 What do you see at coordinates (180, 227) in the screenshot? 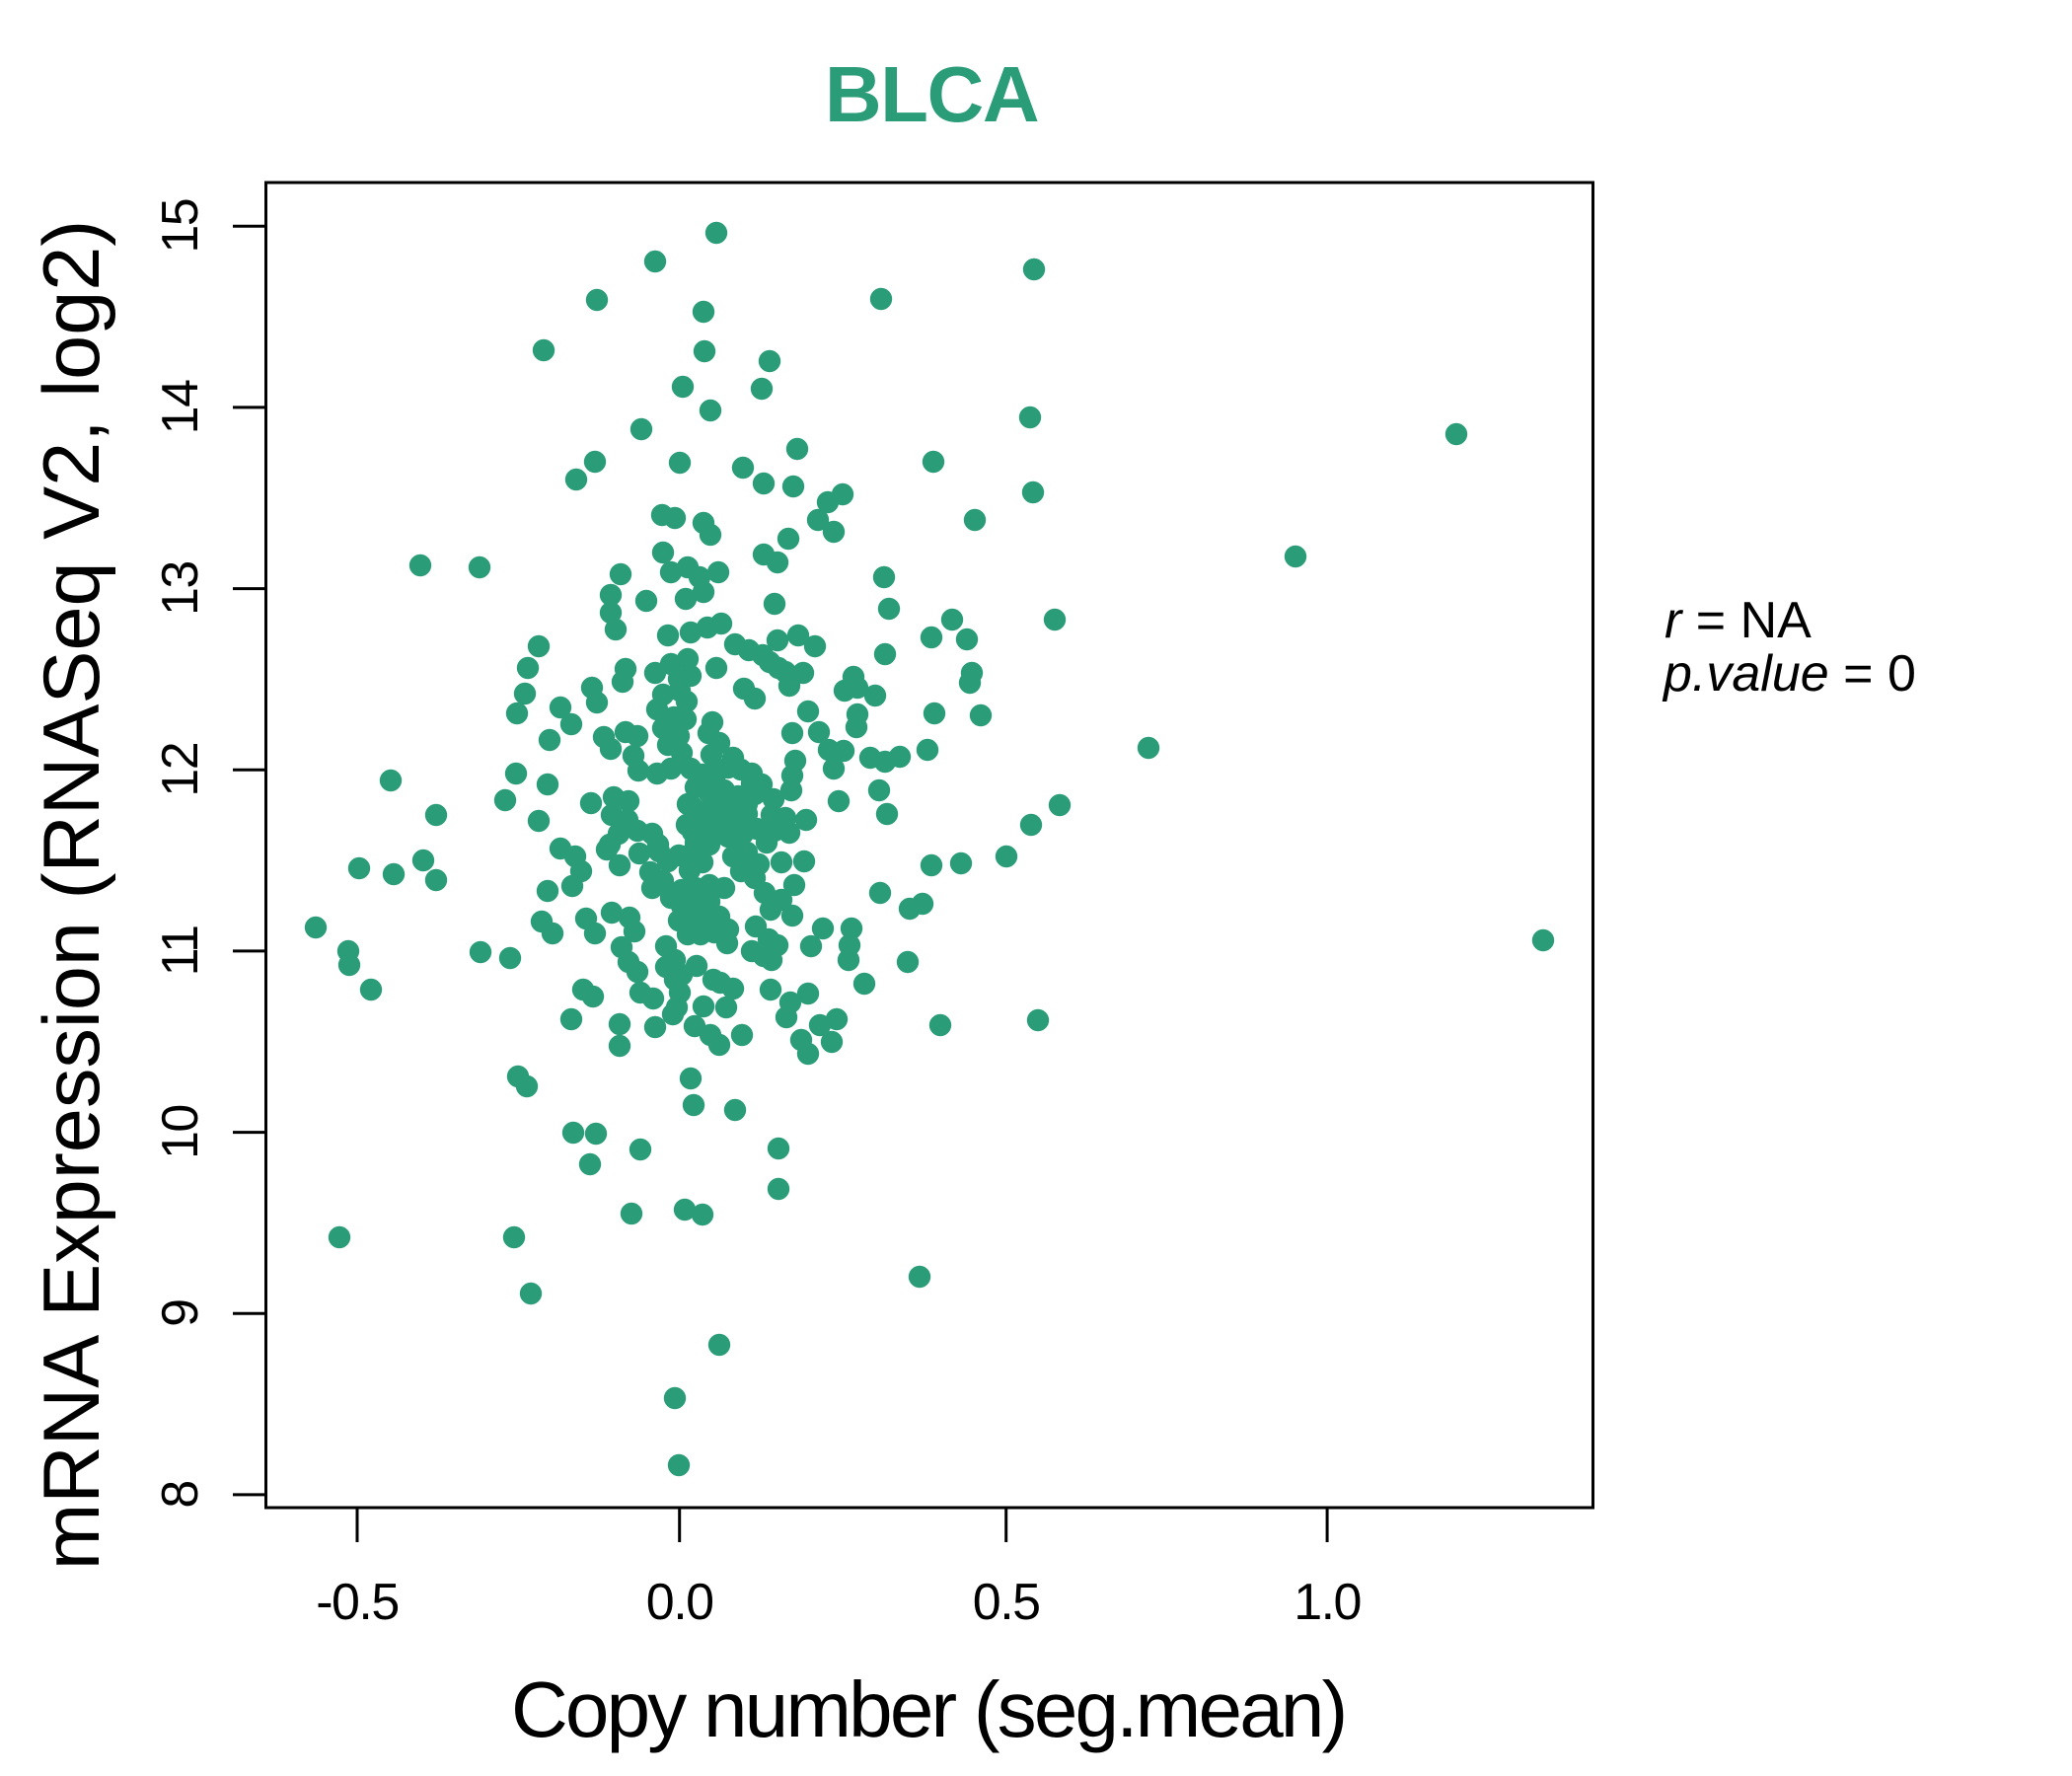
I see `svg-text: 15` at bounding box center [180, 227].